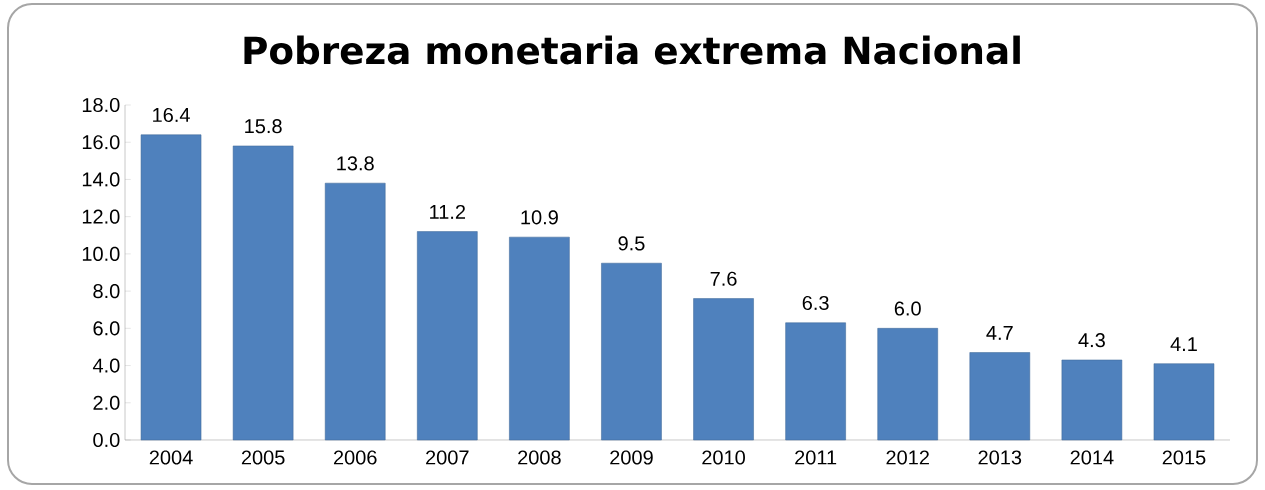 This screenshot has height=490, width=1265. What do you see at coordinates (999, 333) in the screenshot?
I see `data-label: 4.7` at bounding box center [999, 333].